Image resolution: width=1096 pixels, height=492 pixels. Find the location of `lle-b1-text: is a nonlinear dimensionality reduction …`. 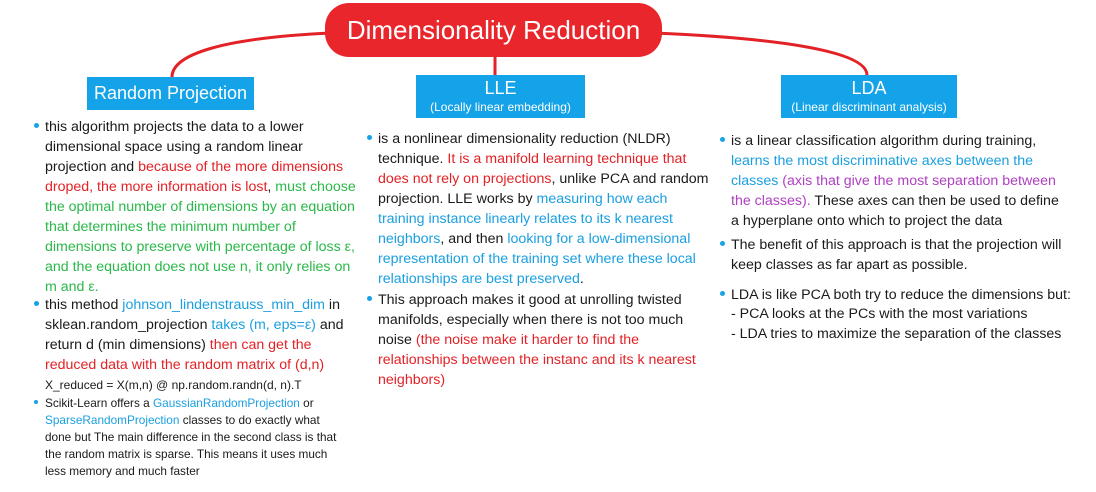

lle-b1-text: is a nonlinear dimensionality reduction … is located at coordinates (524, 149).